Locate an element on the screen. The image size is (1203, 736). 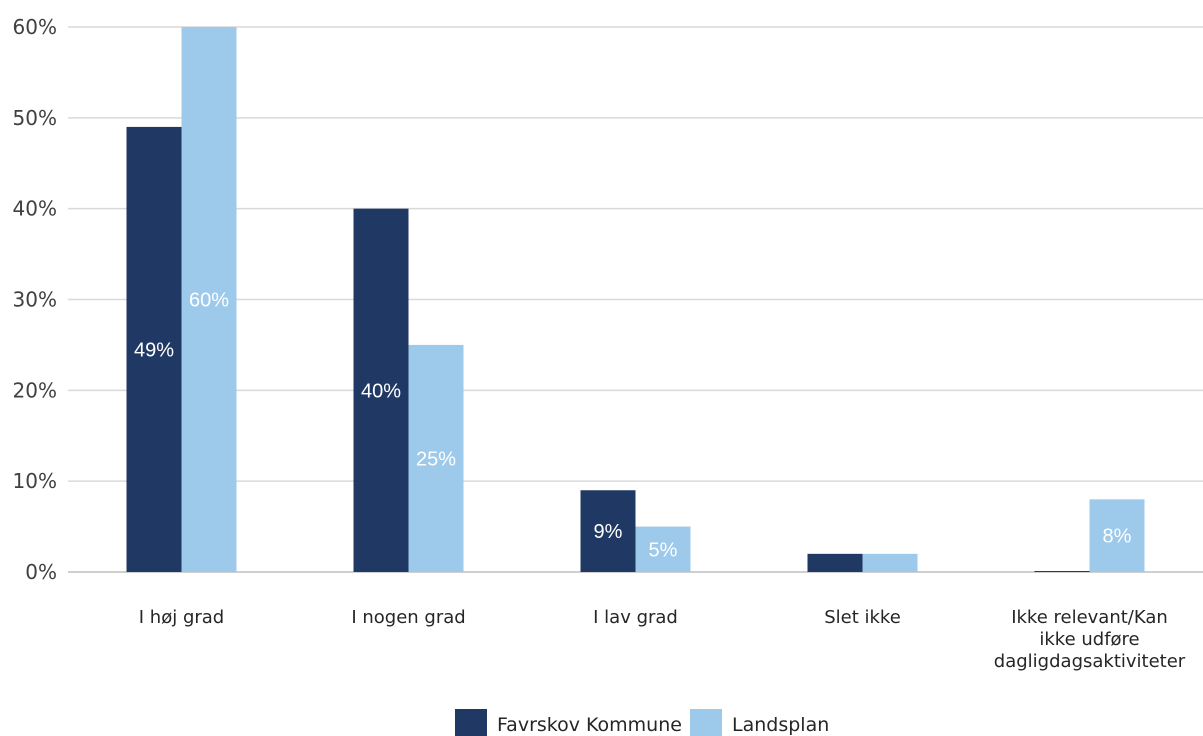
y-tick-label: 40% is located at coordinates (35, 209).